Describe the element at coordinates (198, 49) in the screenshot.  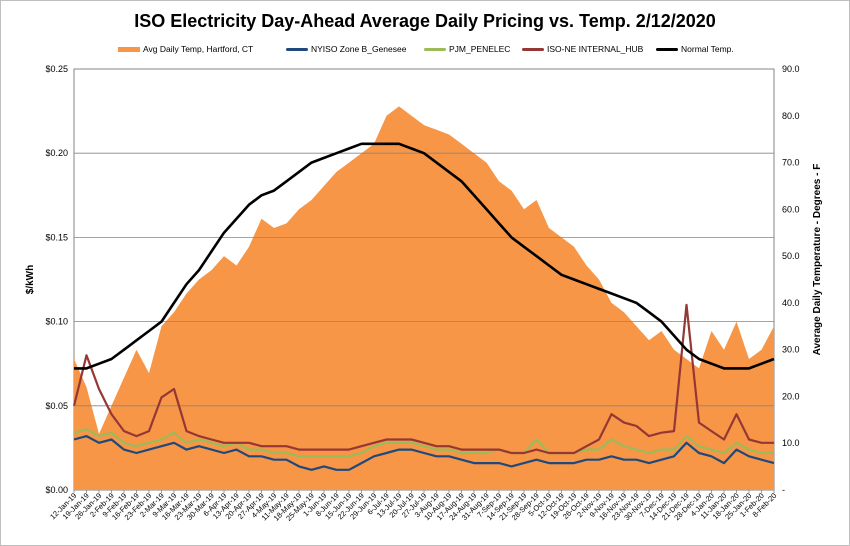
I see `legend-label-avg-temp: Avg Daily Temp, Hartford, CT` at that location.